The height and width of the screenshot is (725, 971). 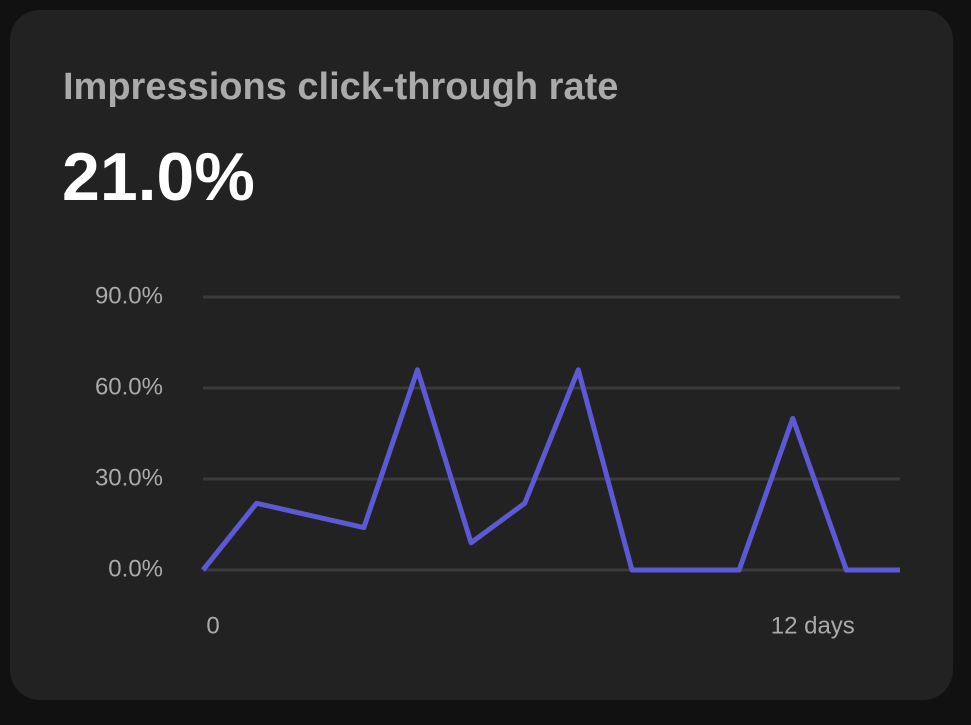 What do you see at coordinates (135, 568) in the screenshot?
I see `y-tick-label: 0.0%` at bounding box center [135, 568].